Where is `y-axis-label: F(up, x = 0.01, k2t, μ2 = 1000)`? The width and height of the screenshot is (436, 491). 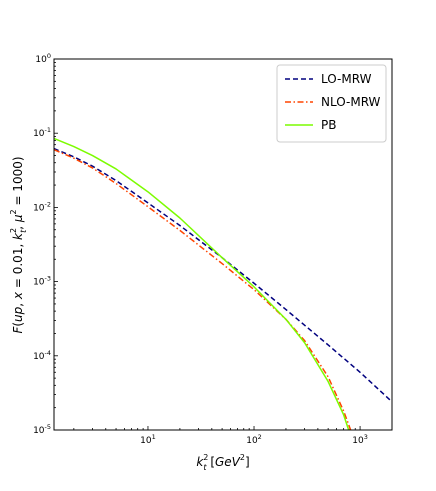
y-axis-label: F(up, x = 0.01, k2t, μ2 = 1000) is located at coordinates (18, 244).